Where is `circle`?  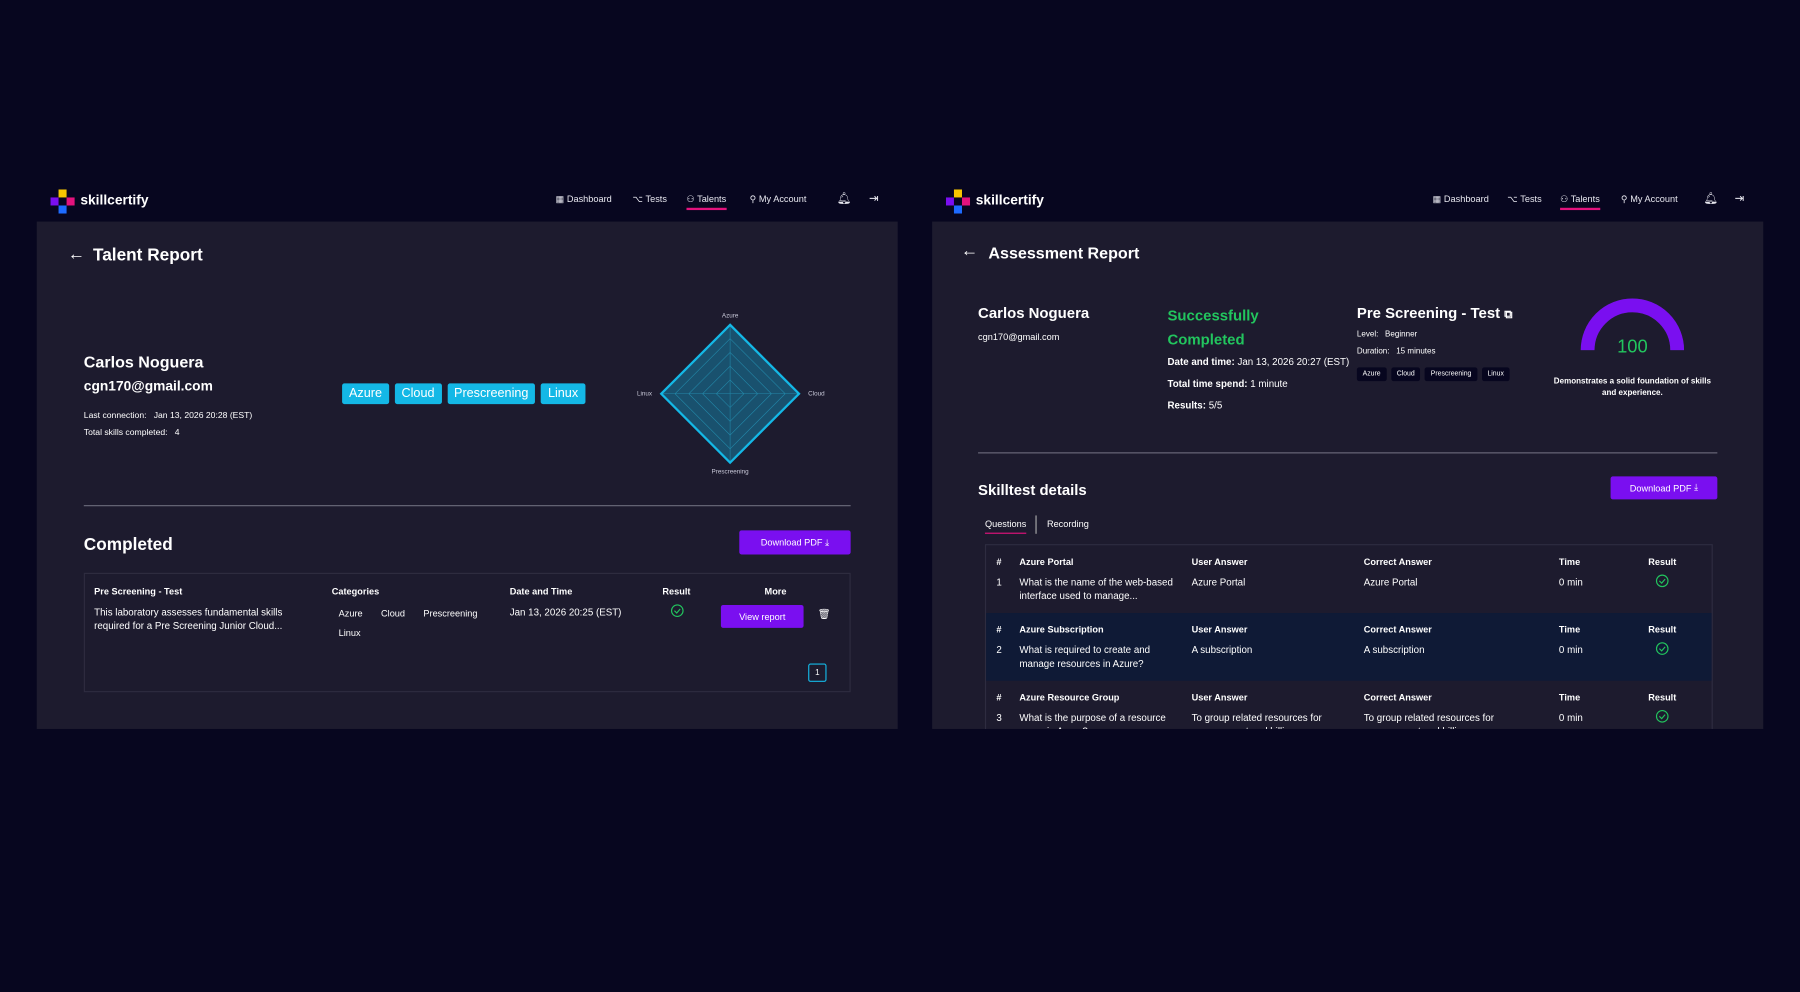 circle is located at coordinates (1662, 648).